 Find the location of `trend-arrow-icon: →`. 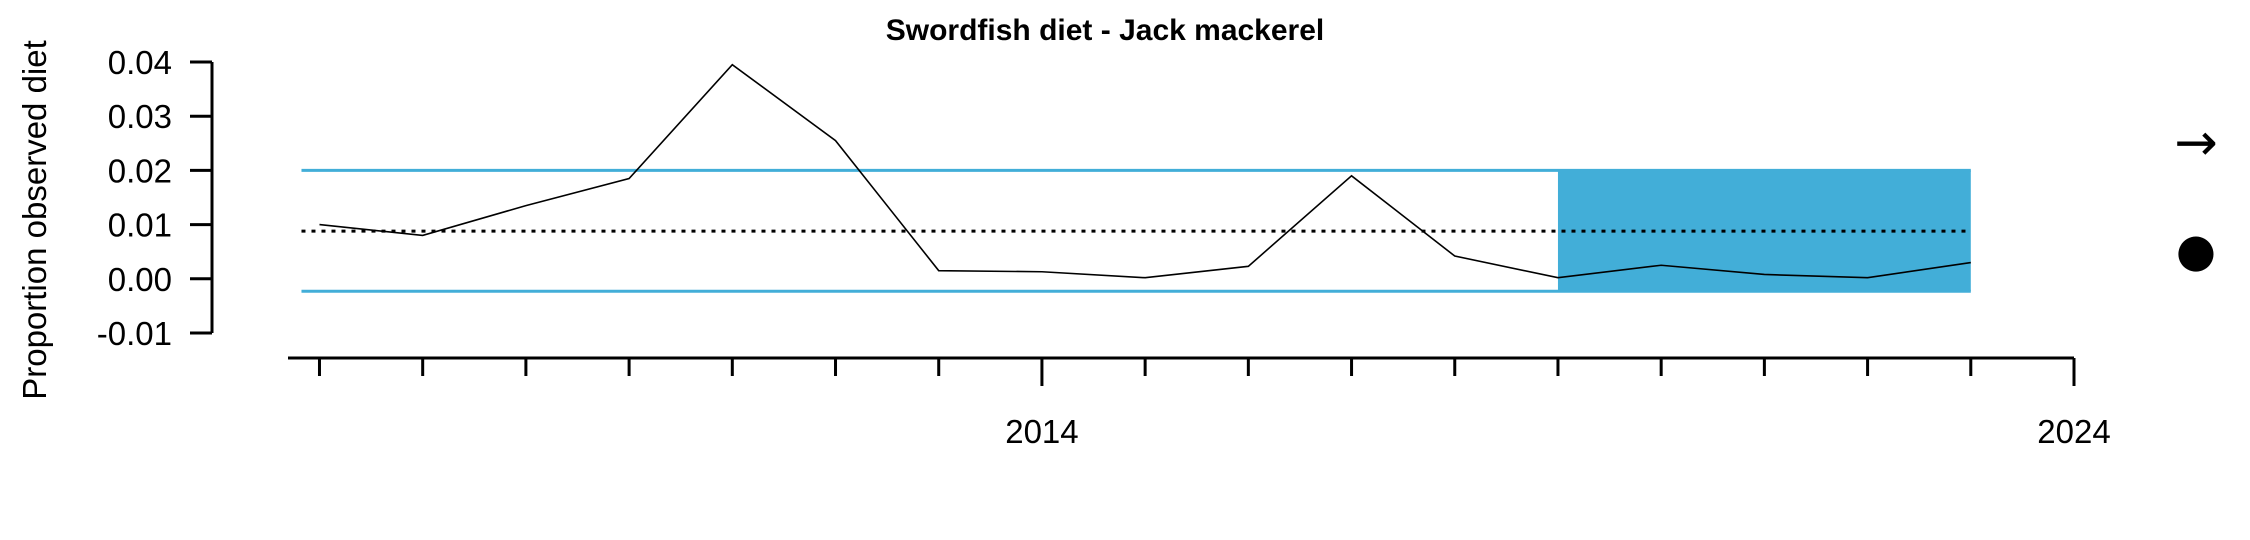

trend-arrow-icon: → is located at coordinates (2196, 143).